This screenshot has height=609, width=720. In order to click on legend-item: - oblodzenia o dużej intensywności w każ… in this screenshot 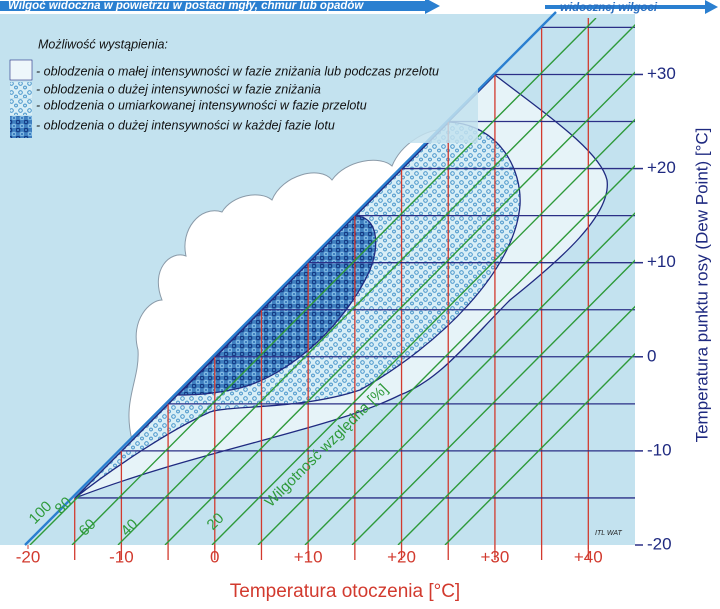, I will do `click(185, 125)`.